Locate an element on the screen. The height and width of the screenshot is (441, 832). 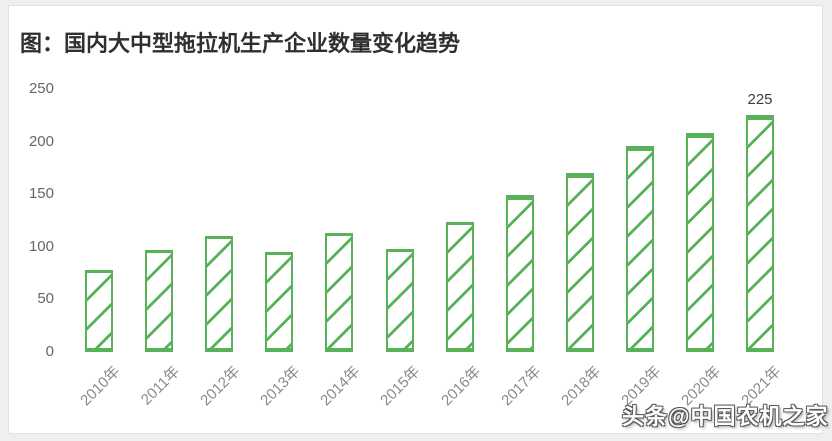
x-label-2010年: 2010年 is located at coordinates (100, 386).